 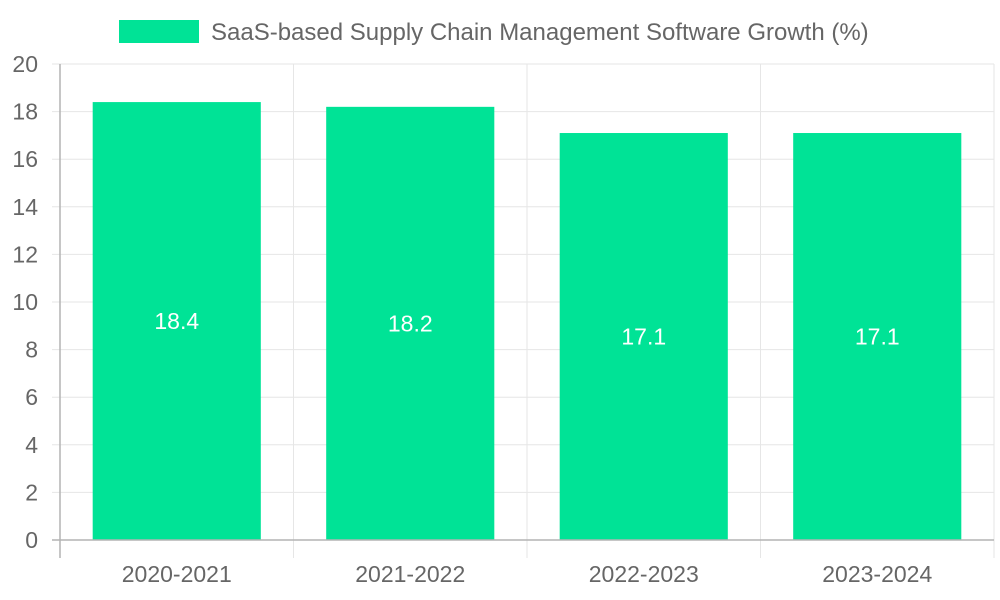 I want to click on y-tick-label: 0, so click(x=31, y=540).